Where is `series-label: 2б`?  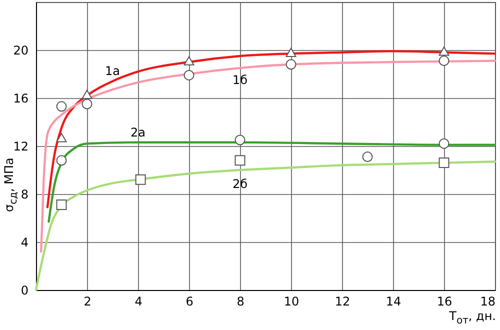 series-label: 2б is located at coordinates (240, 184).